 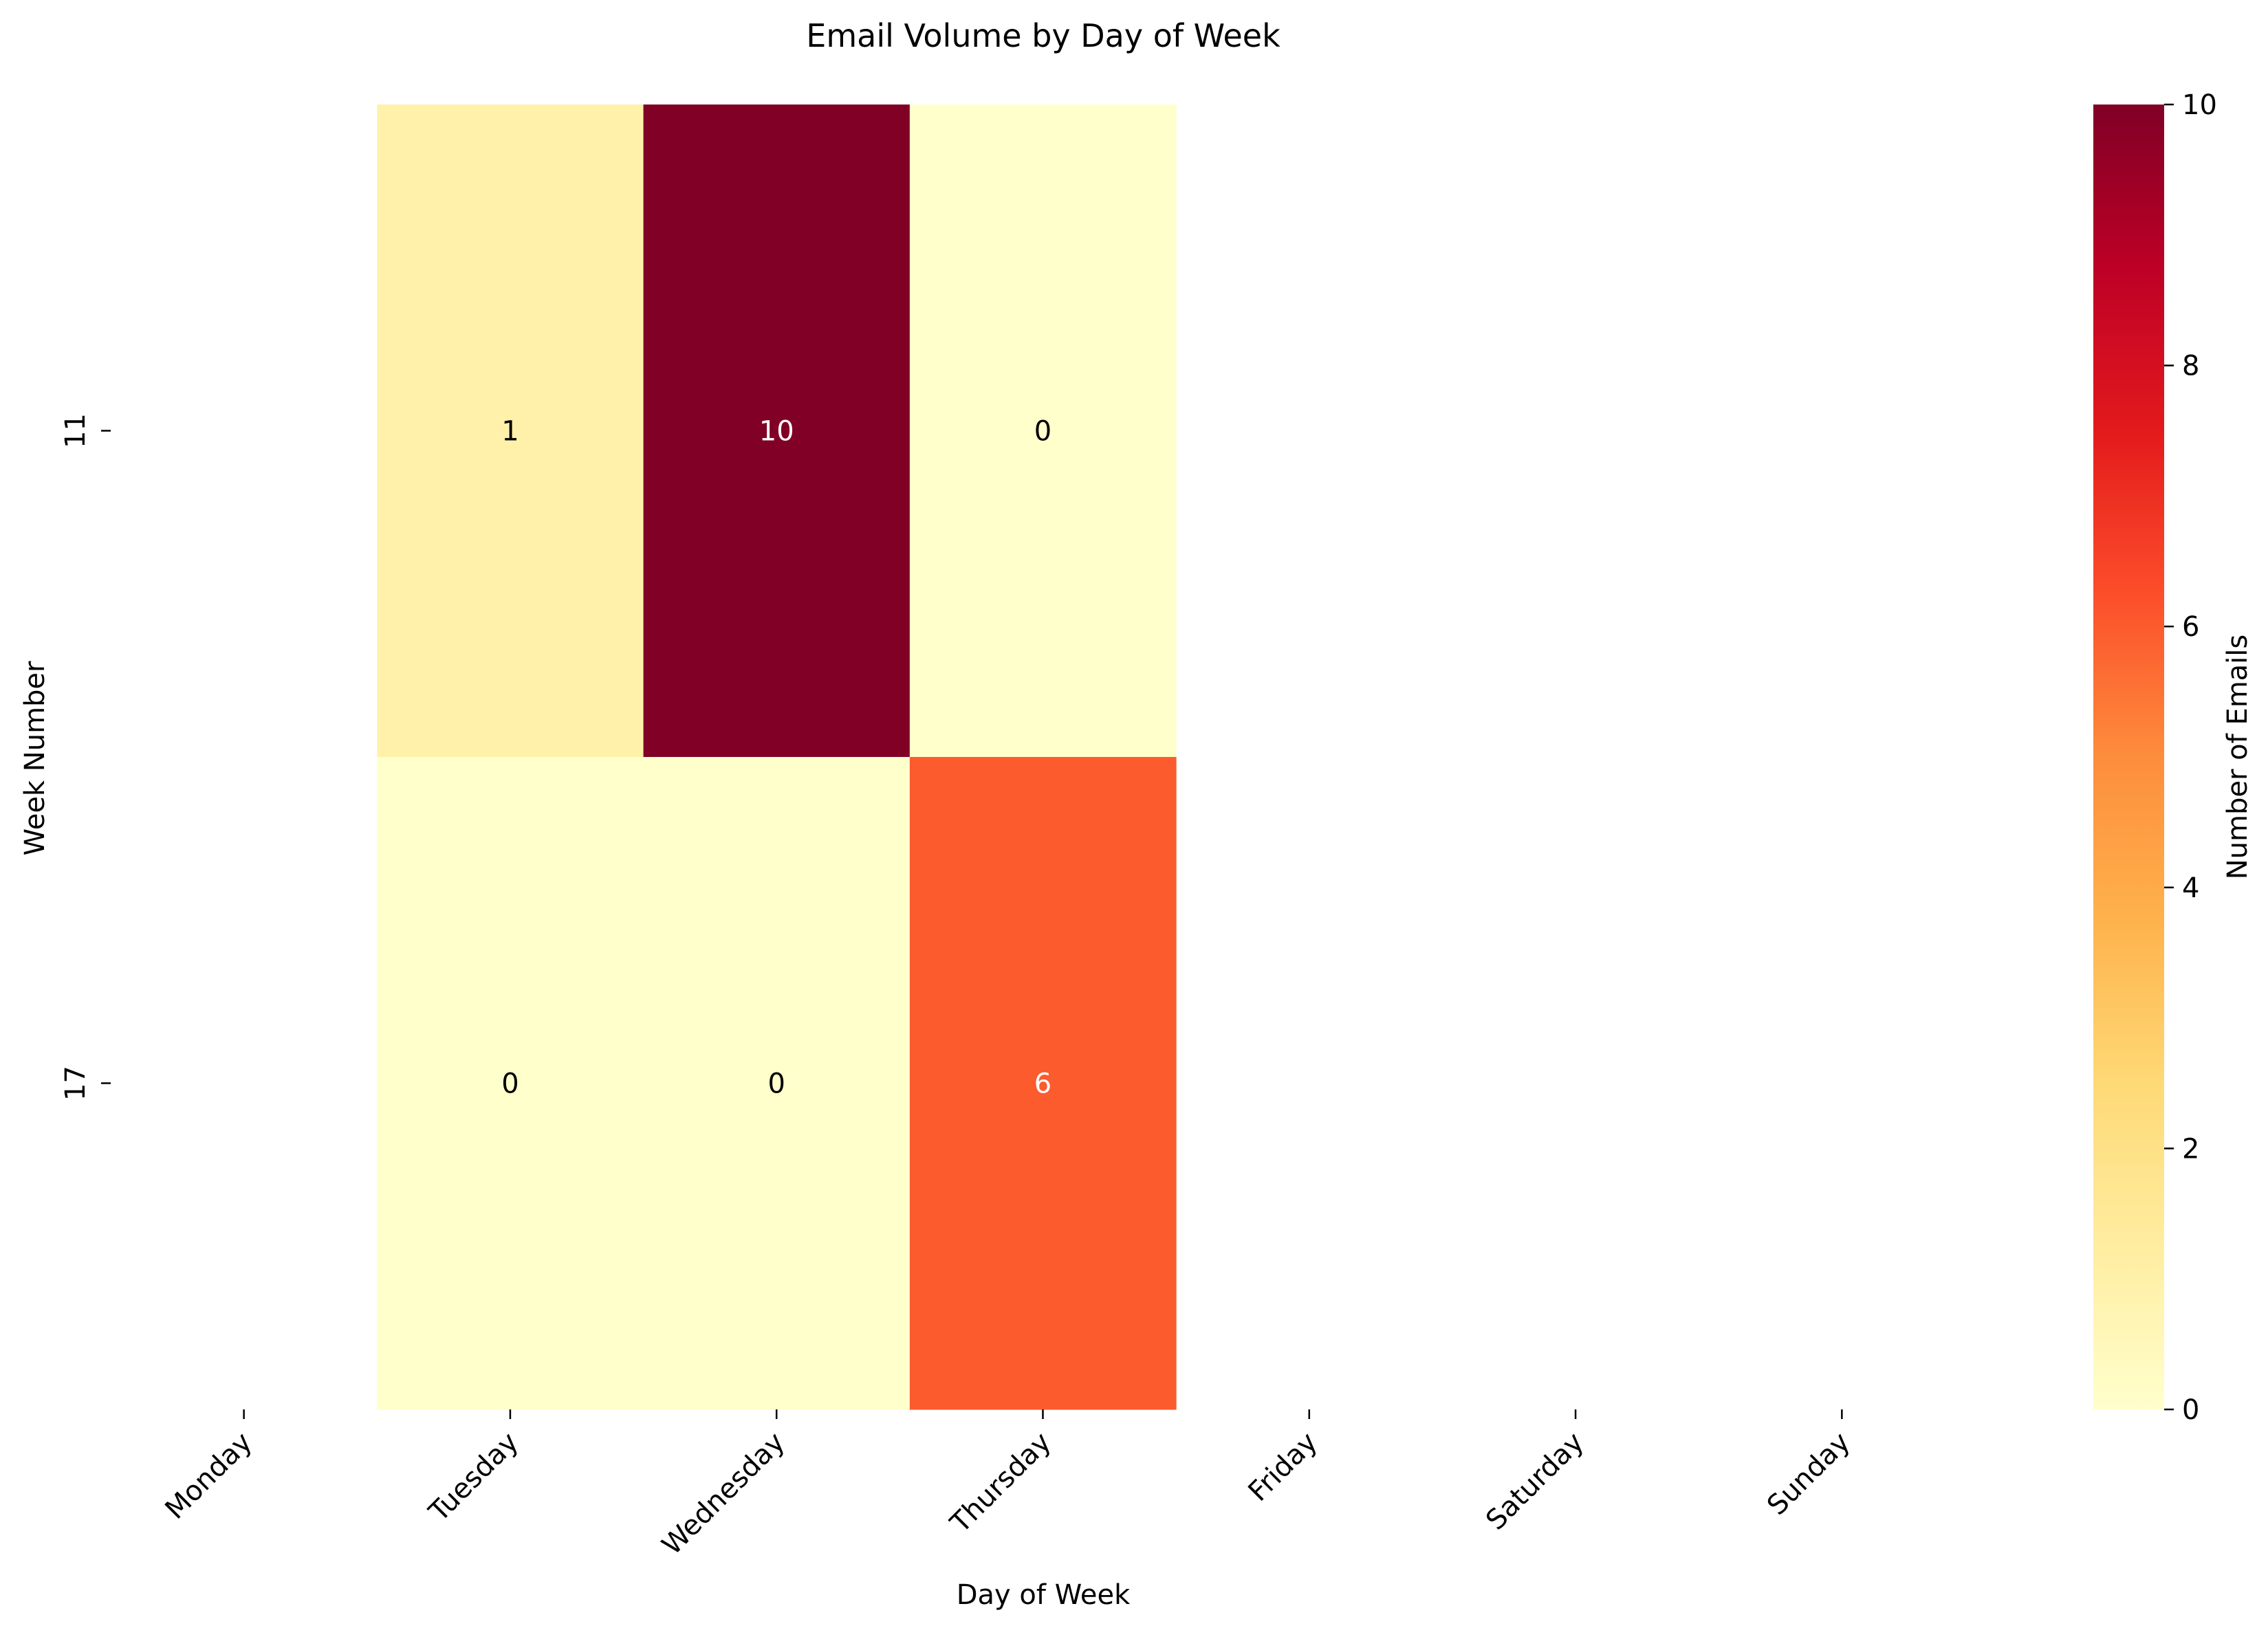 What do you see at coordinates (2190, 888) in the screenshot?
I see `colorbar-tick-label: 4` at bounding box center [2190, 888].